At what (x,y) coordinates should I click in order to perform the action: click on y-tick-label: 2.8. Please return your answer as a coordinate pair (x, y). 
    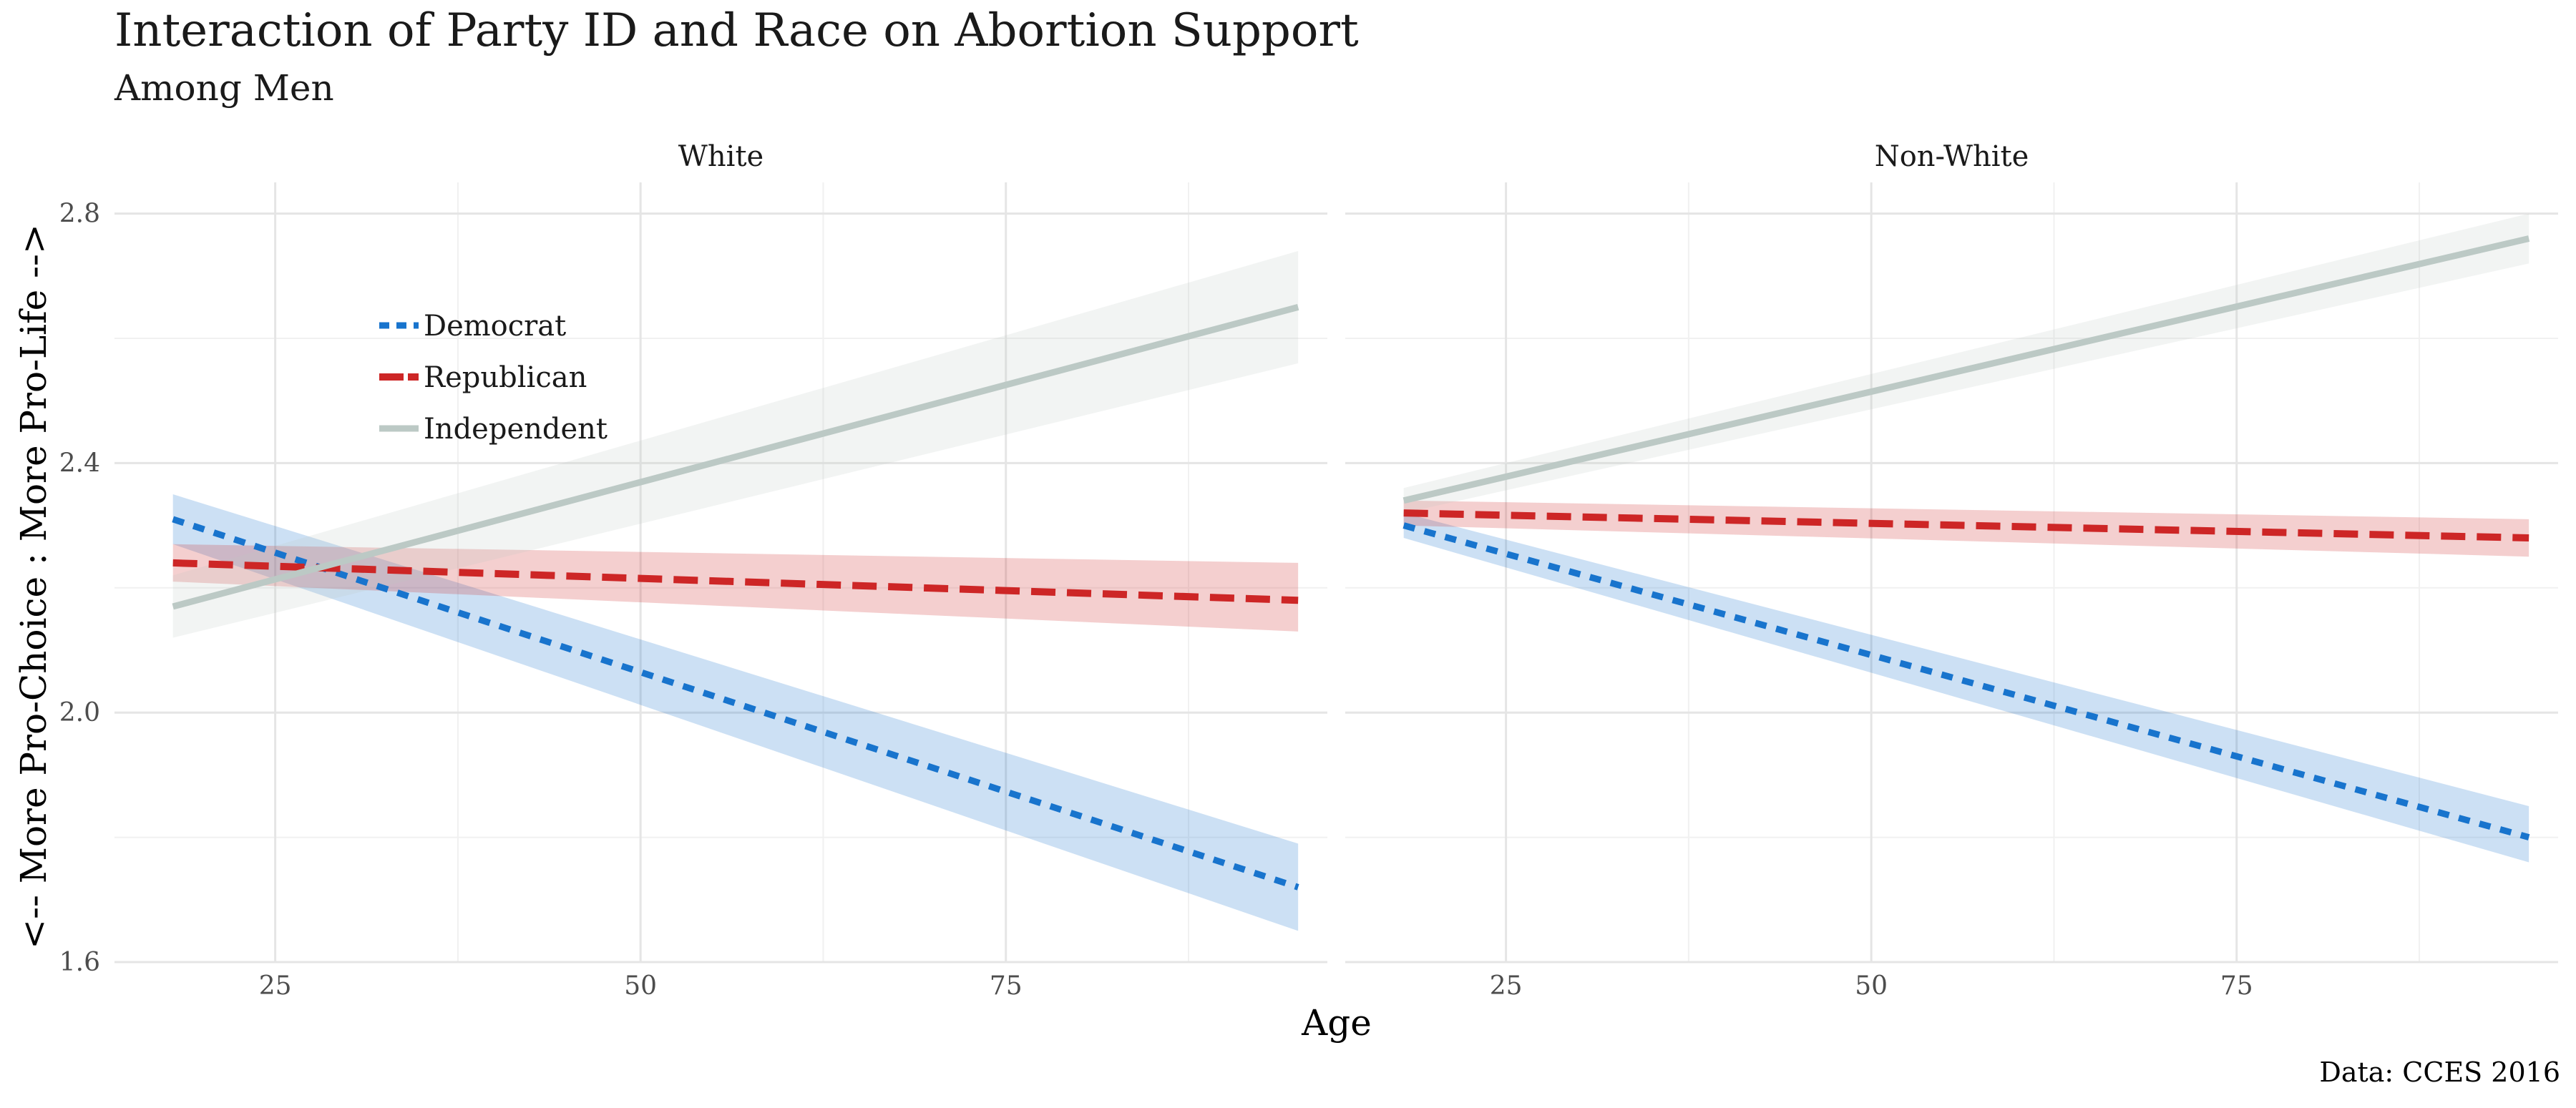
    Looking at the image, I should click on (79, 215).